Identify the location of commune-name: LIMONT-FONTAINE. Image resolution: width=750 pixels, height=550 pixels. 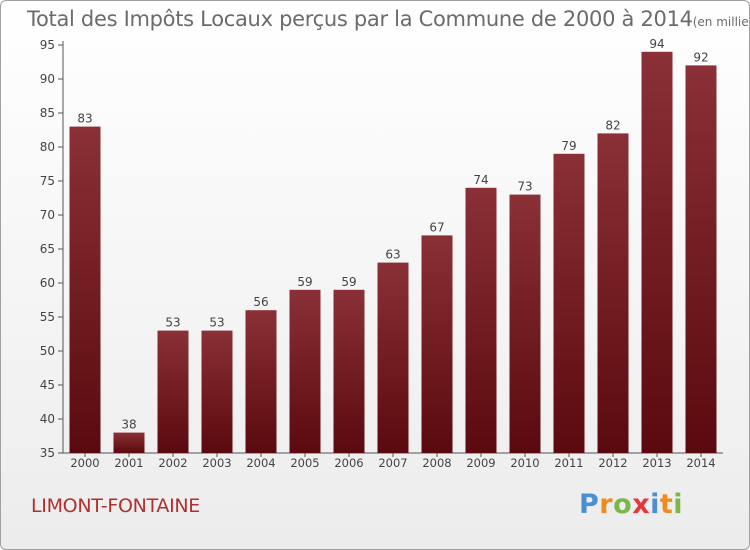
(116, 506).